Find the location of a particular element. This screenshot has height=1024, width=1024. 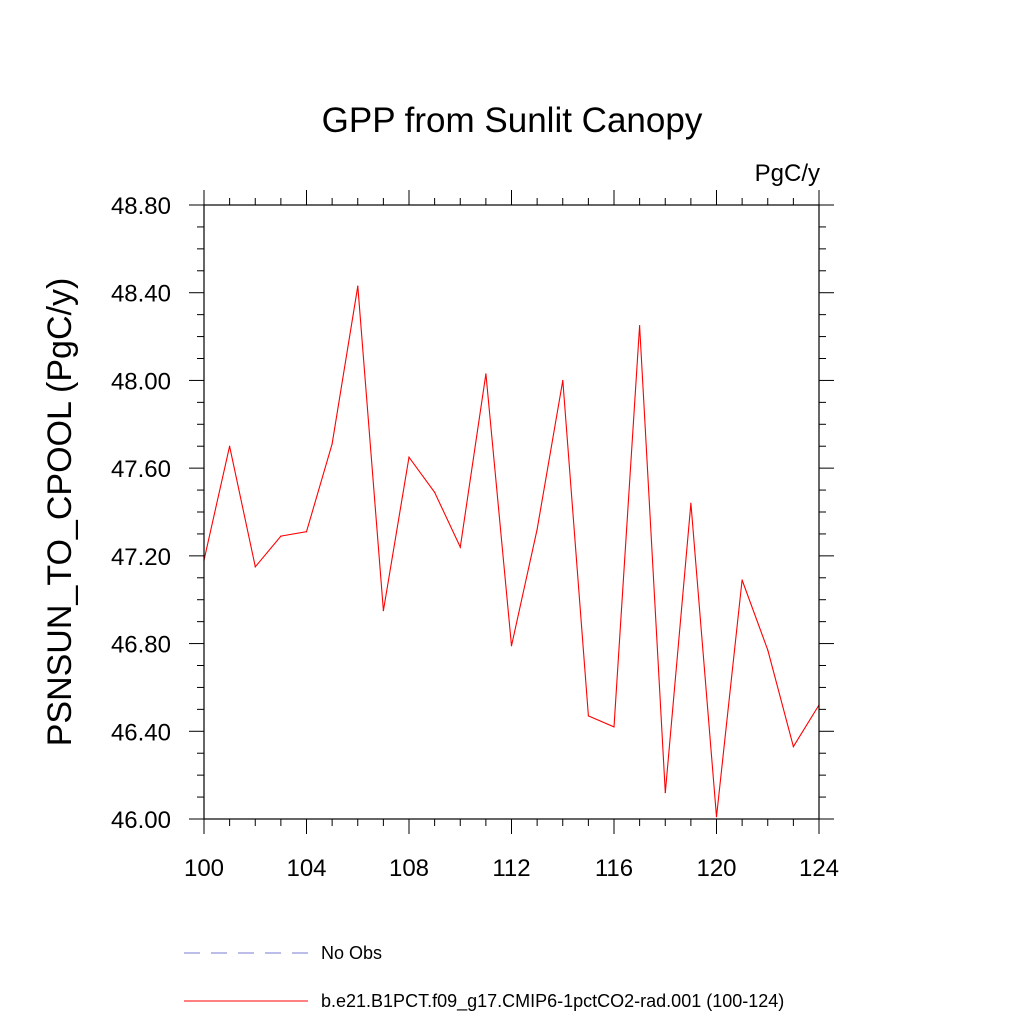

legend-label: No Obs is located at coordinates (351, 953).